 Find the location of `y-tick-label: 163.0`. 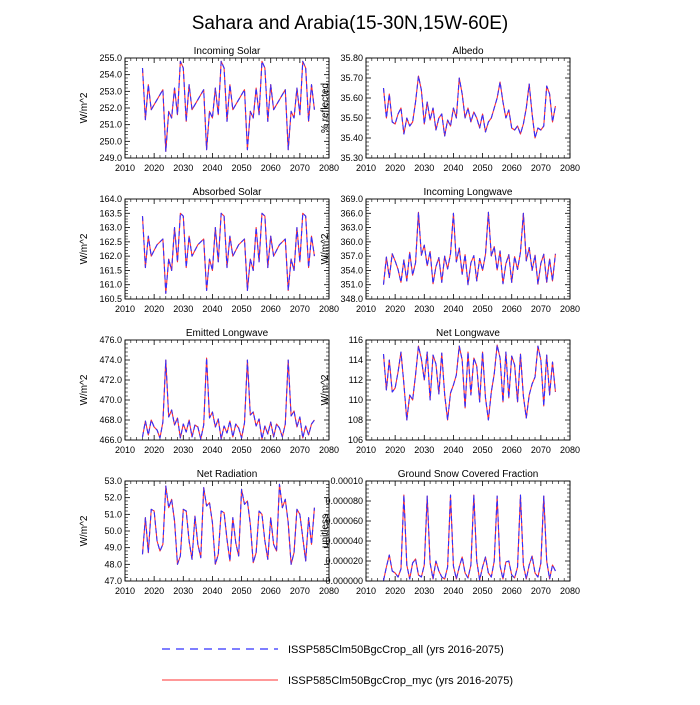

y-tick-label: 163.0 is located at coordinates (110, 228).